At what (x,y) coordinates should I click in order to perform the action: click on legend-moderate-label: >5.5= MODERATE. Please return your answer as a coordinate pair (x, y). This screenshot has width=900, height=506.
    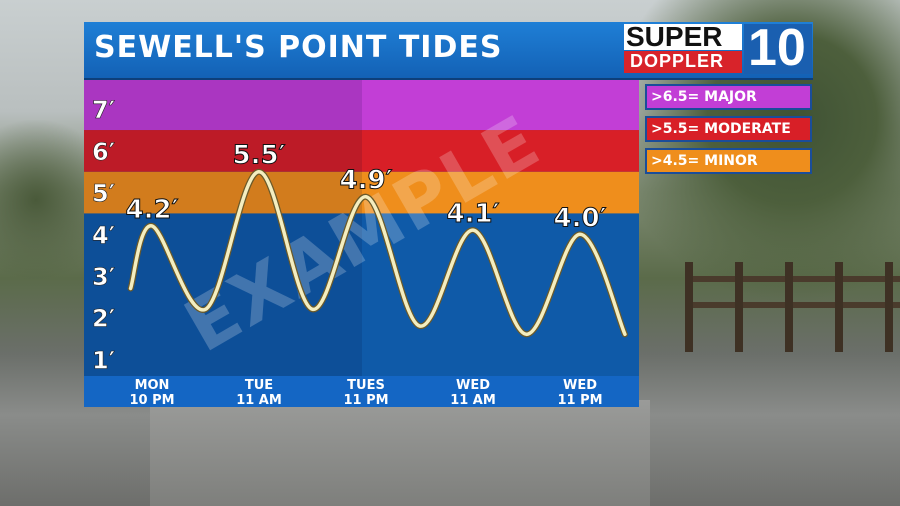
    Looking at the image, I should click on (721, 129).